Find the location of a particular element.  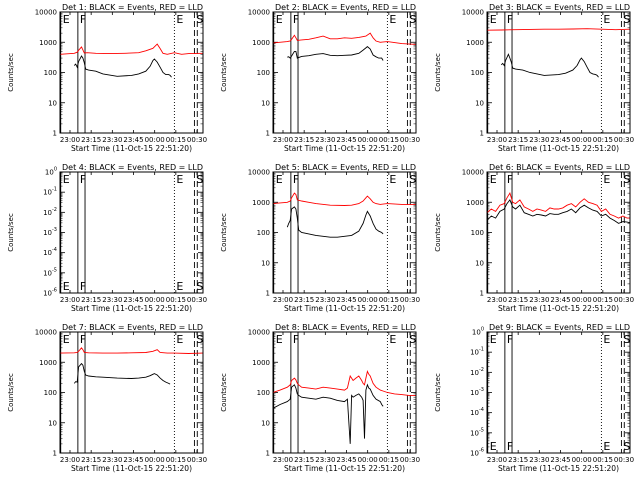

y-tick-label: 10⁻¹ is located at coordinates (477, 352).